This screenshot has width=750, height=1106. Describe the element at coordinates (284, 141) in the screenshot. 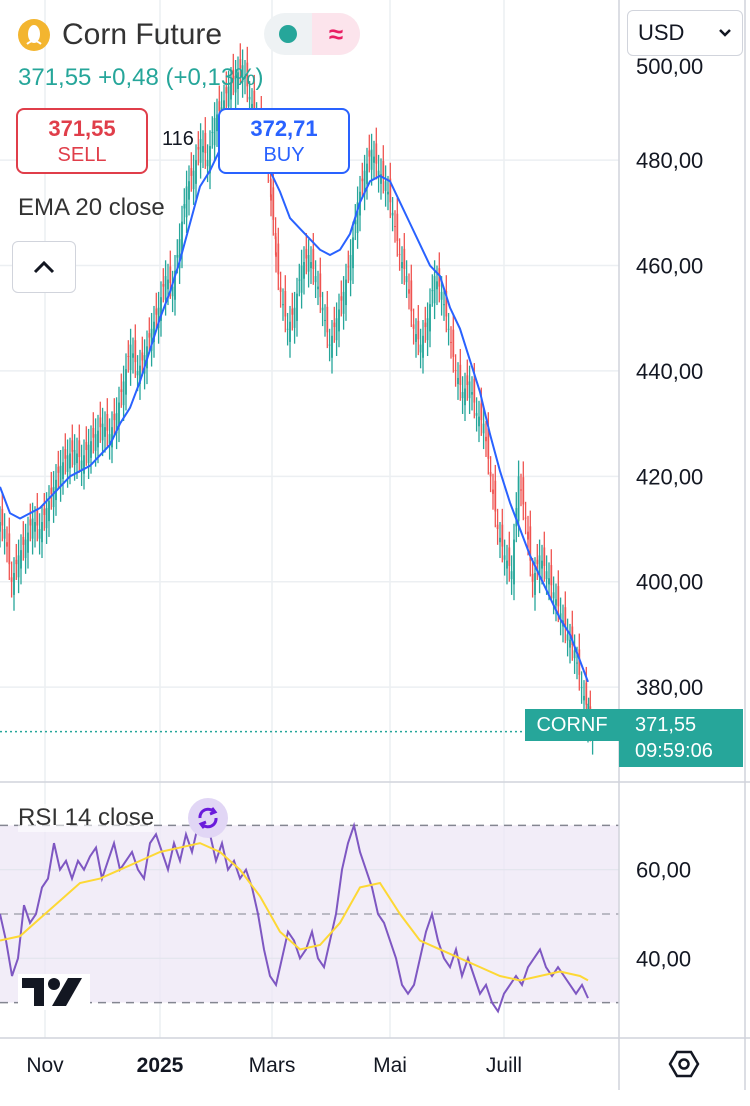

I see `buy-button: 372,71 BUY` at that location.